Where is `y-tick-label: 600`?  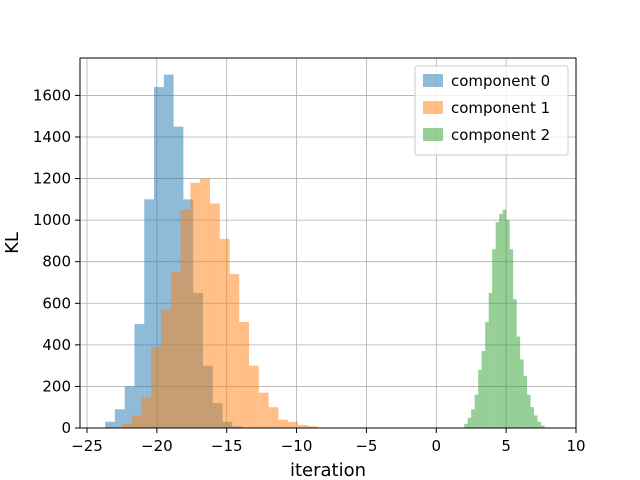
y-tick-label: 600 is located at coordinates (56, 303).